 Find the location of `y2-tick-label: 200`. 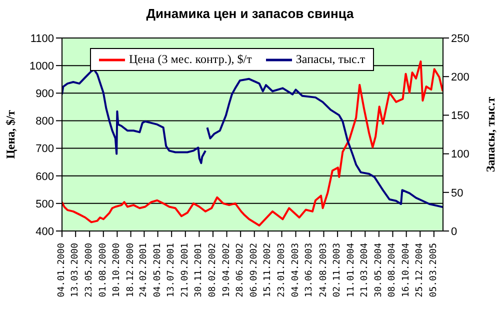

y2-tick-label: 200 is located at coordinates (460, 78).